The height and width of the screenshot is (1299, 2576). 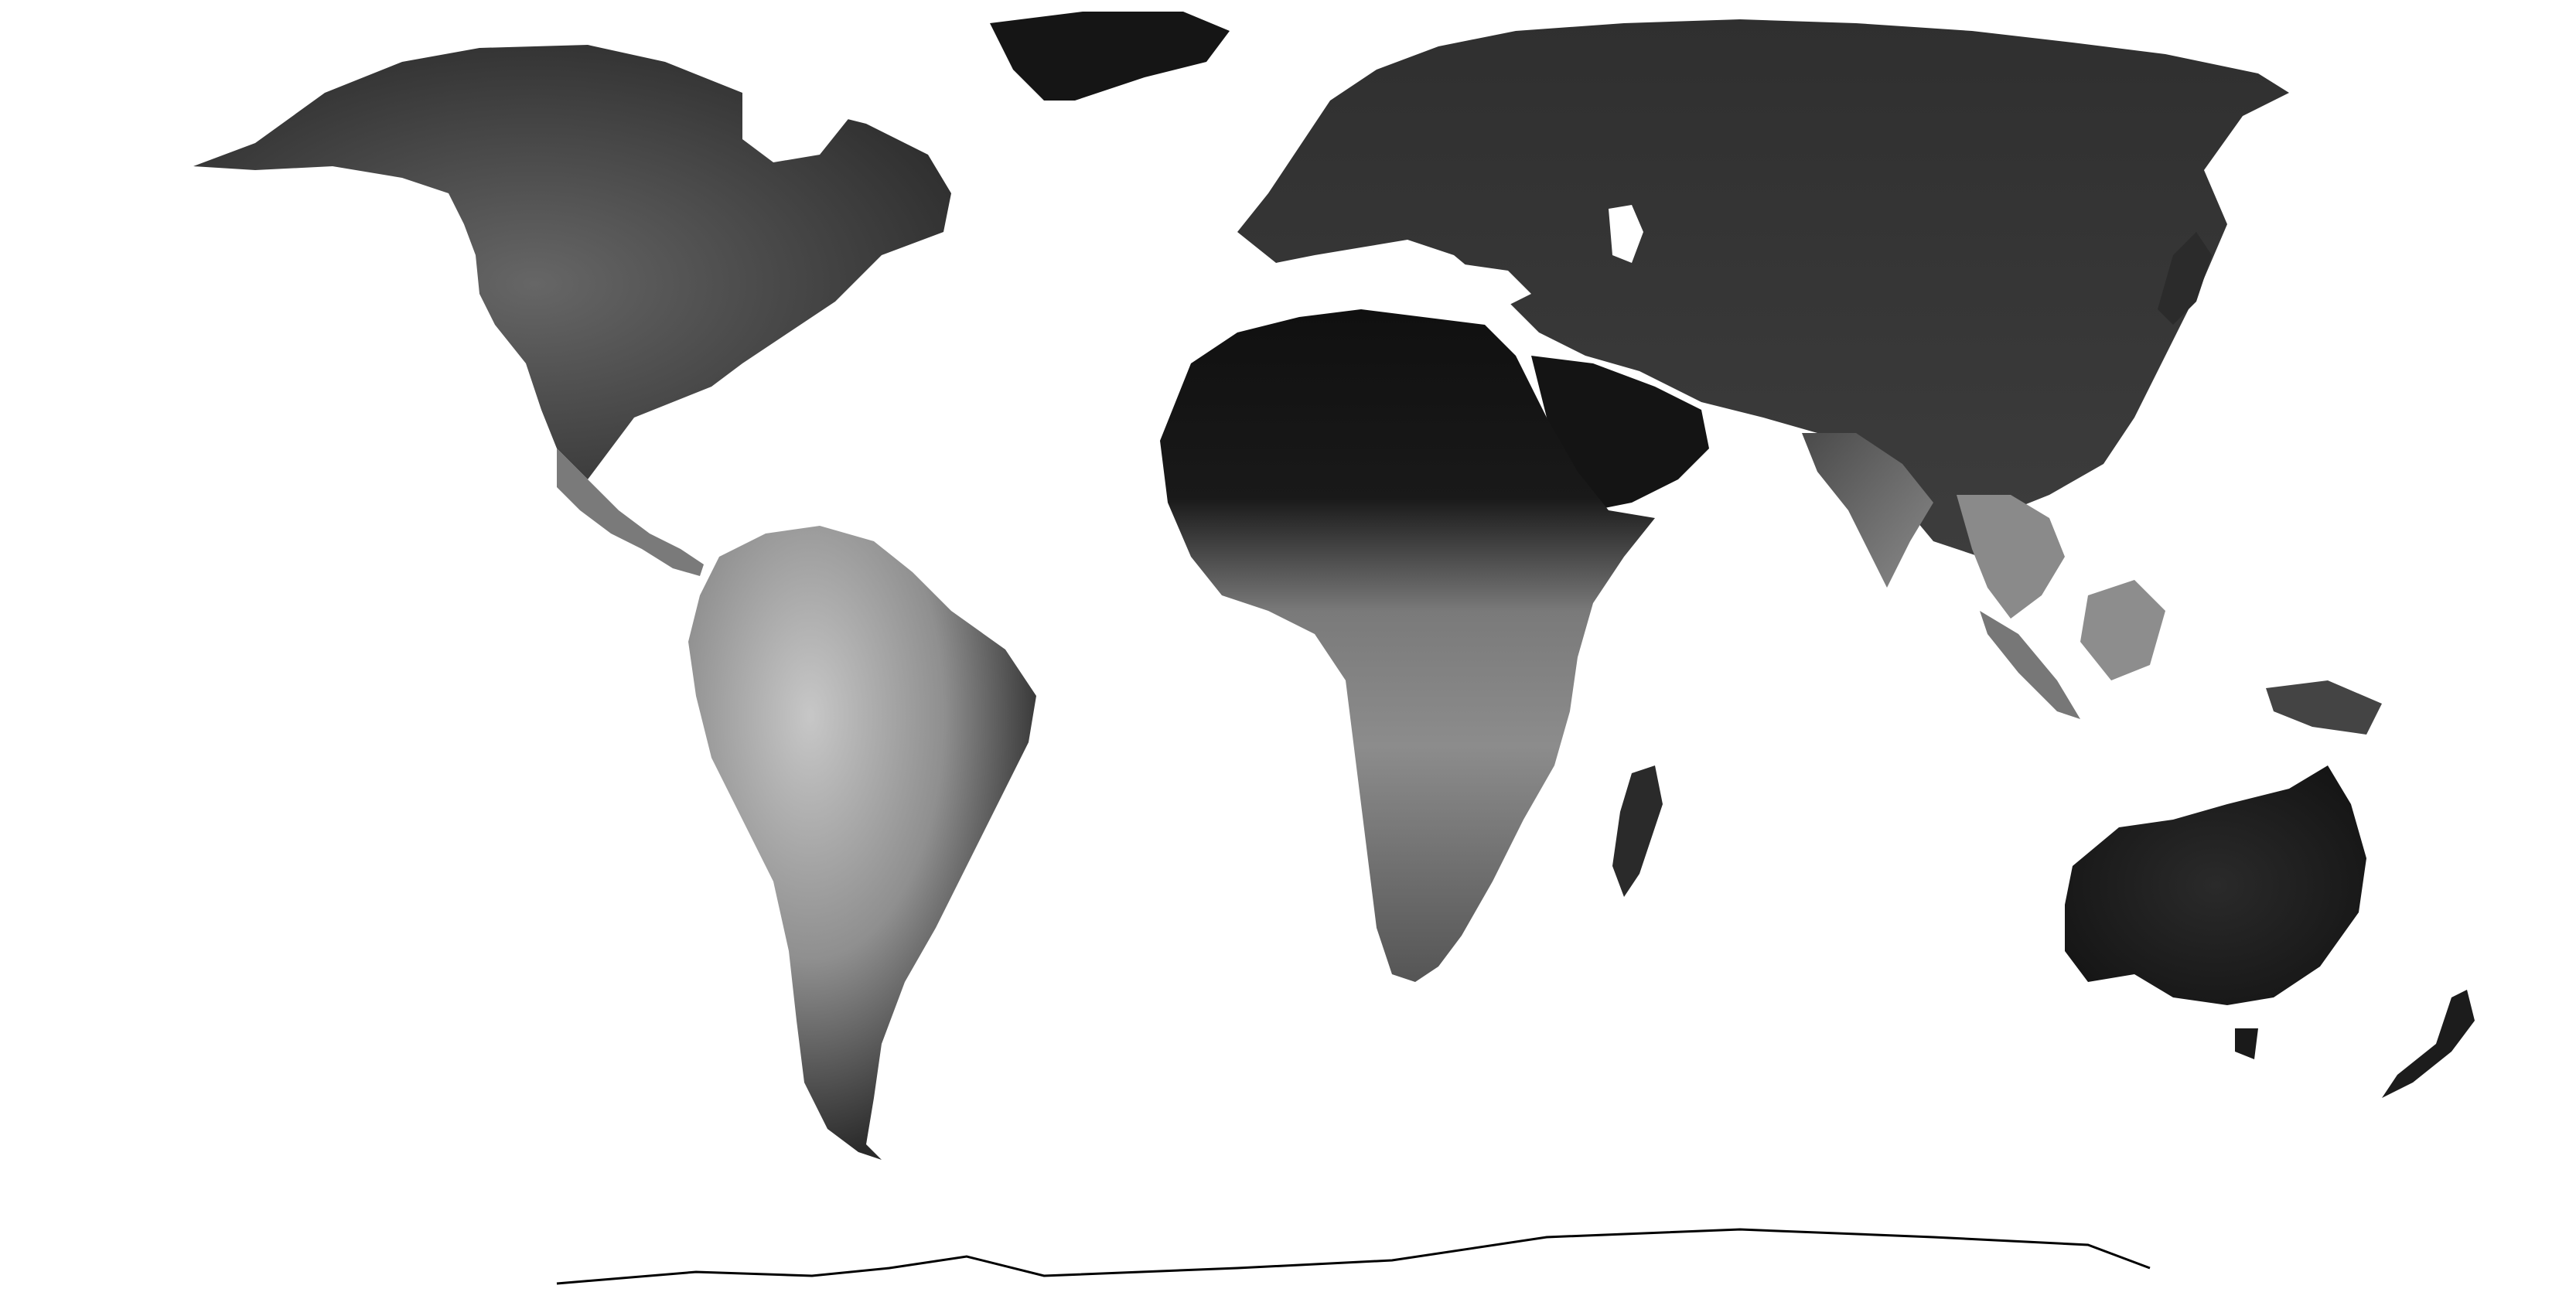 I want to click on landmass-new-guinea, so click(x=2324, y=707).